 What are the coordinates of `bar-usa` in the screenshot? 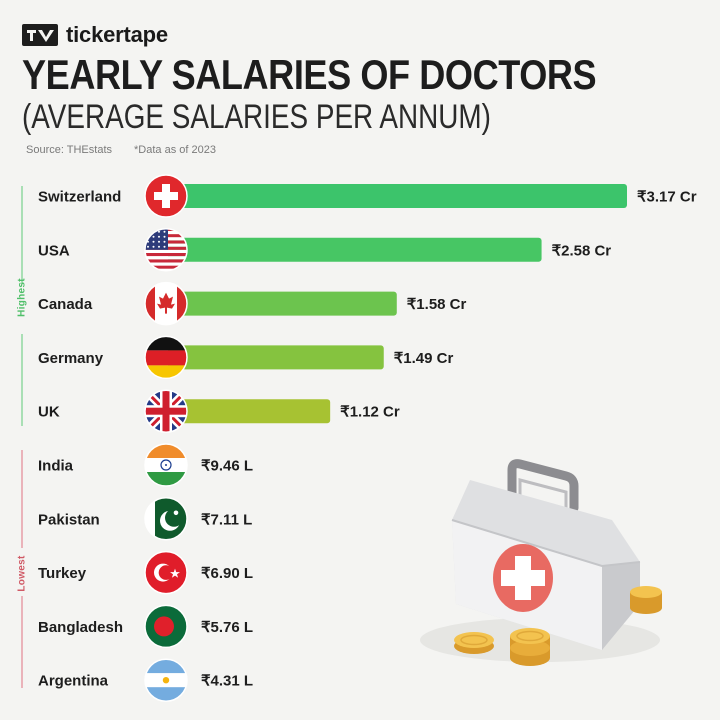 It's located at (355, 249).